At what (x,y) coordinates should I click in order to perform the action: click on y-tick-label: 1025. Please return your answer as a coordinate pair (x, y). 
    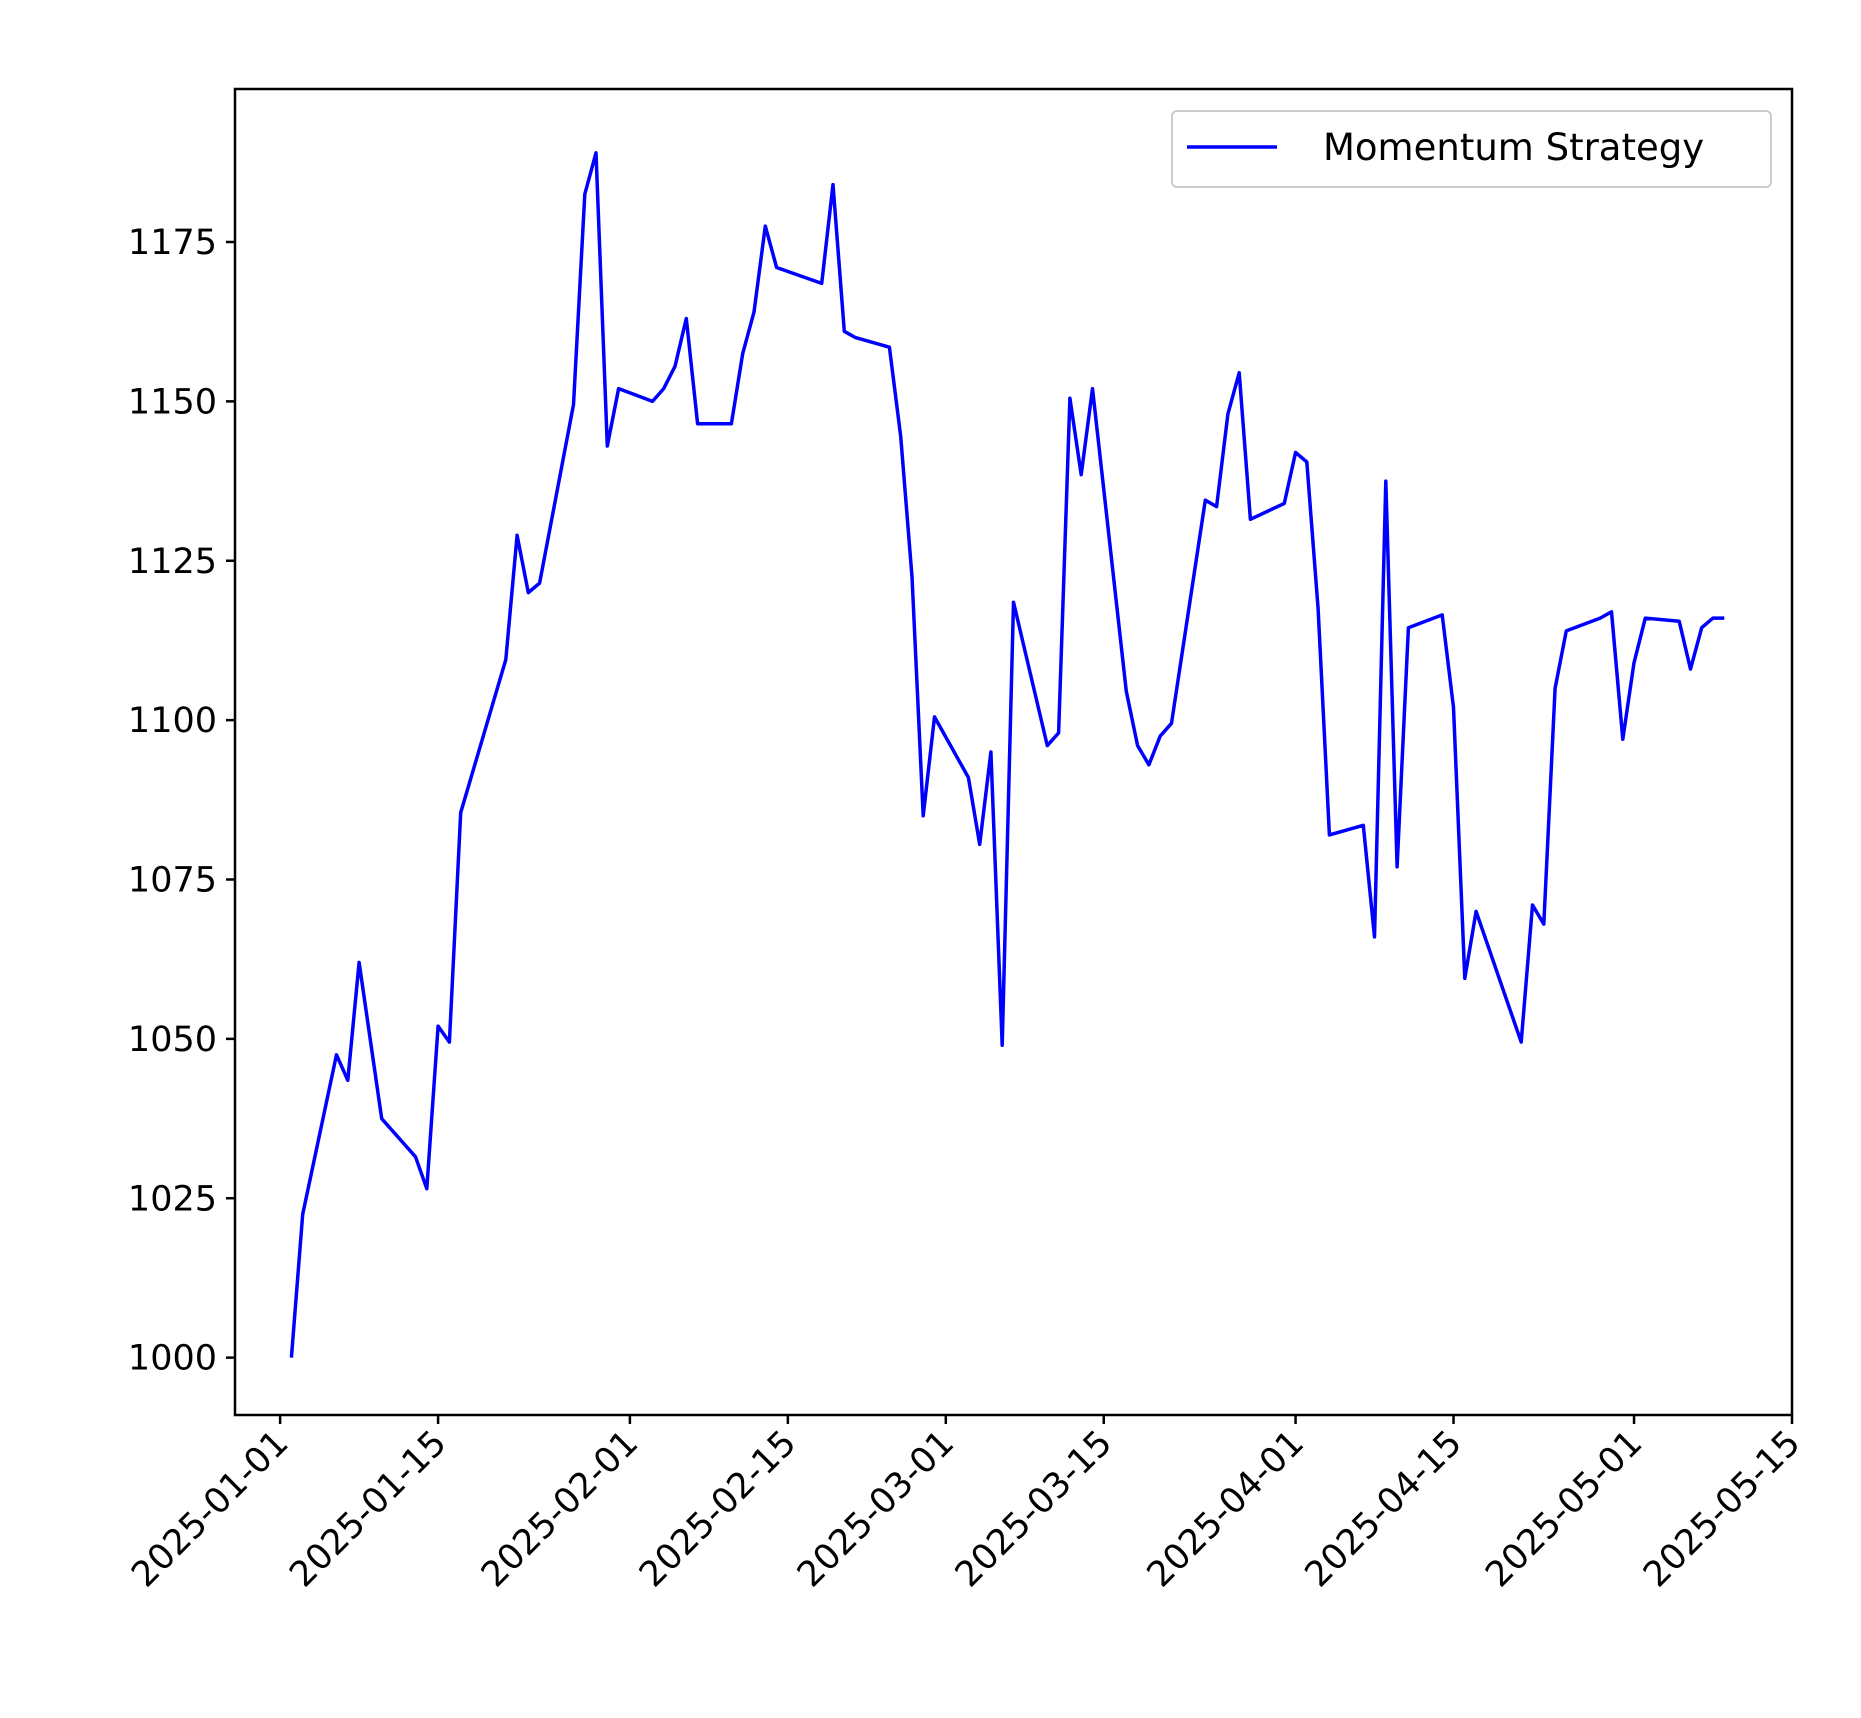
    Looking at the image, I should click on (172, 1199).